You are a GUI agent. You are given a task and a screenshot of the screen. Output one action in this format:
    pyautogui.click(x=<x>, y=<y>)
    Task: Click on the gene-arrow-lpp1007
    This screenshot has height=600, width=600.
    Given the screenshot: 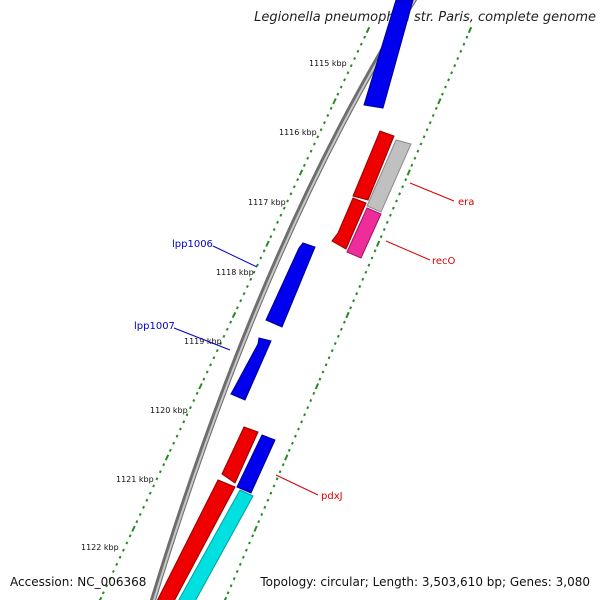 What is the action you would take?
    pyautogui.click(x=251, y=369)
    